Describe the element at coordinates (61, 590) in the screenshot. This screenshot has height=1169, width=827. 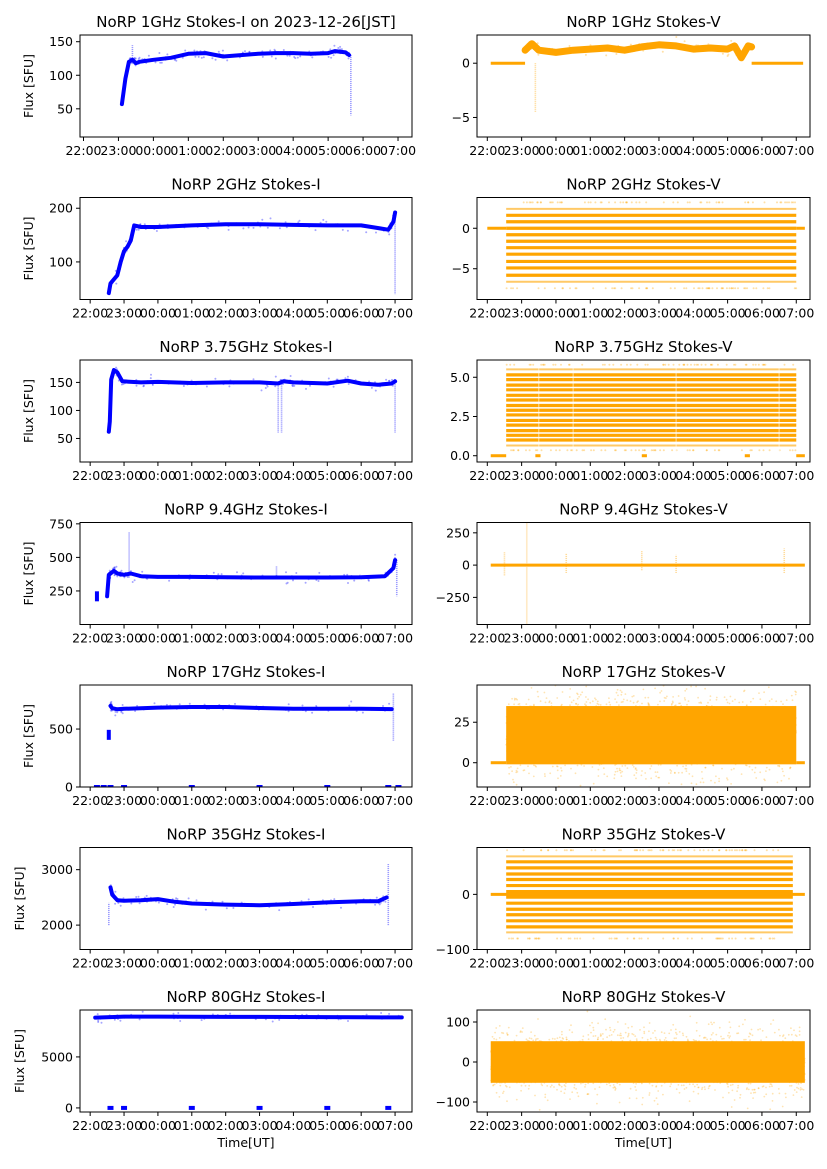
I see `y-tick-label: 250` at that location.